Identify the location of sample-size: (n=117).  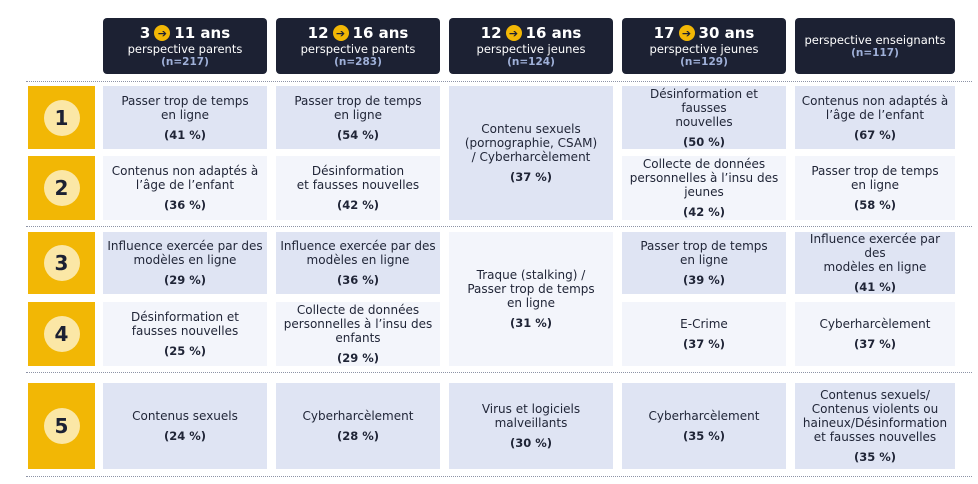
(875, 53).